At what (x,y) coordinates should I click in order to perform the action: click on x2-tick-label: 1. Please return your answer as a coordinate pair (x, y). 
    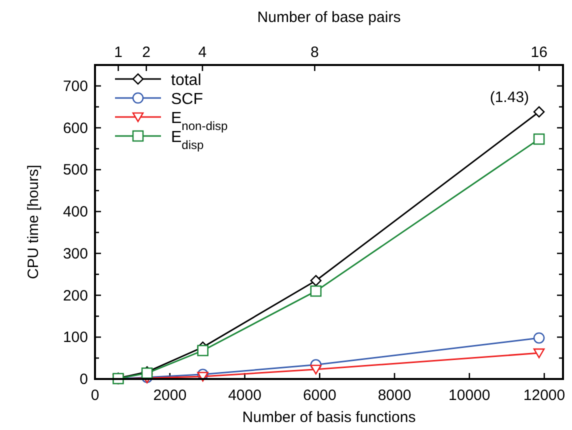
    Looking at the image, I should click on (118, 52).